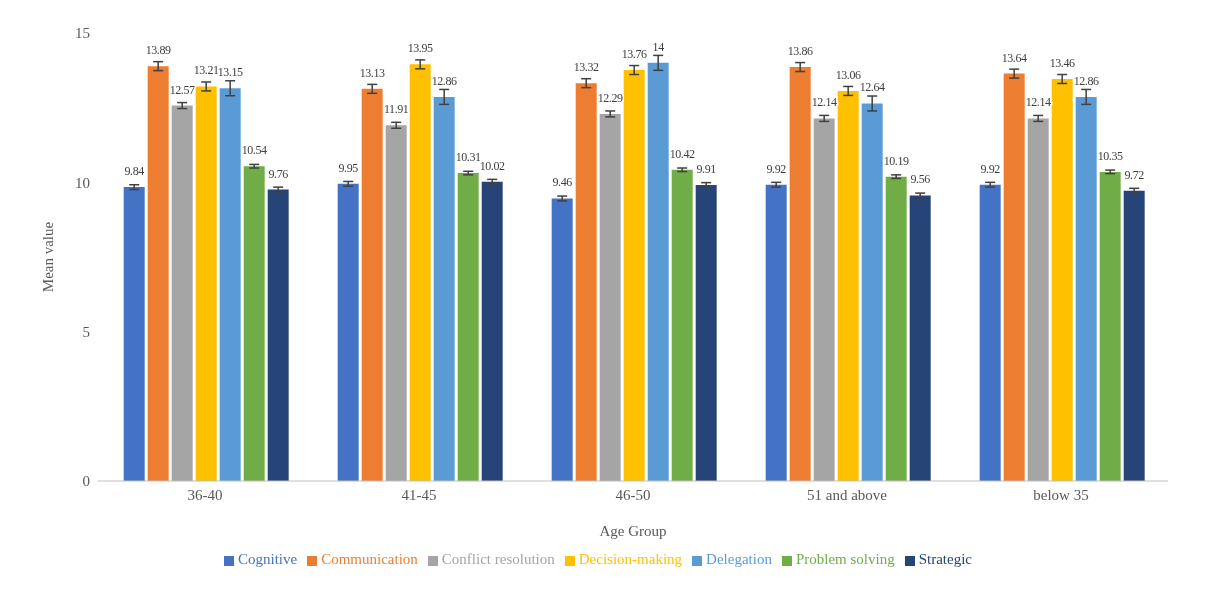  Describe the element at coordinates (848, 74) in the screenshot. I see `data-label: 13.06` at that location.